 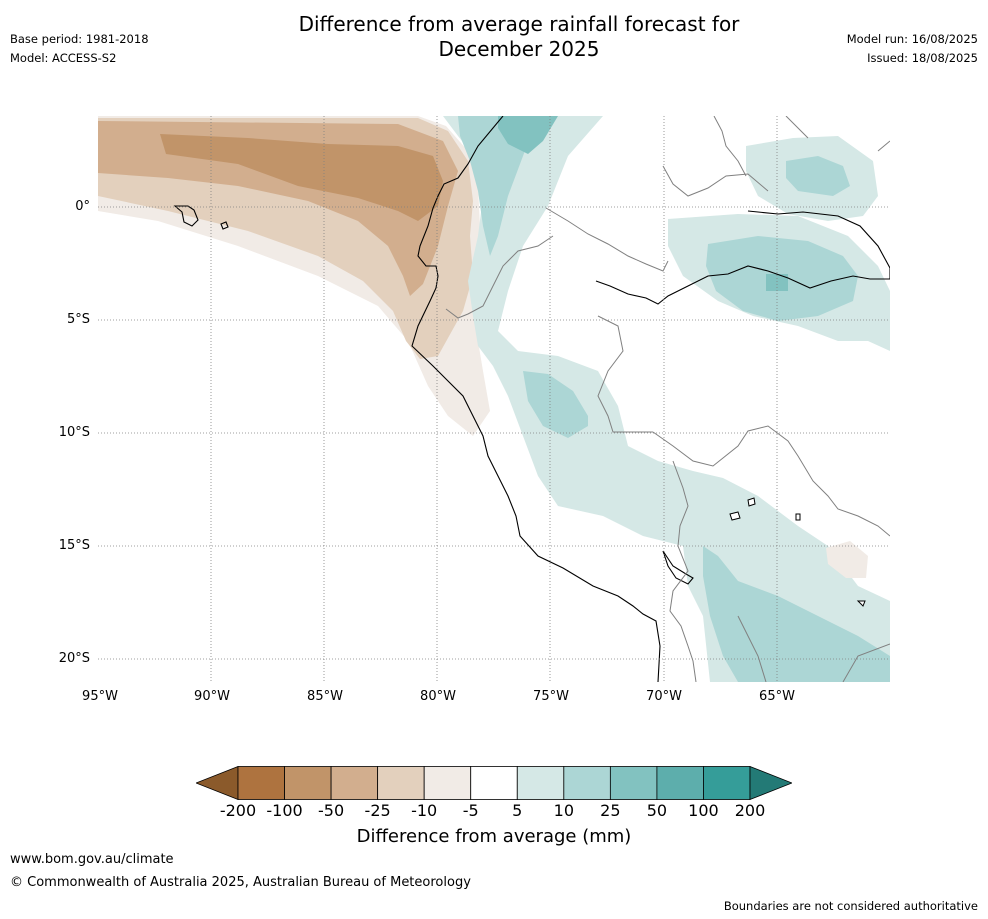 I want to click on colorbar-tick-label: -100, so click(x=284, y=810).